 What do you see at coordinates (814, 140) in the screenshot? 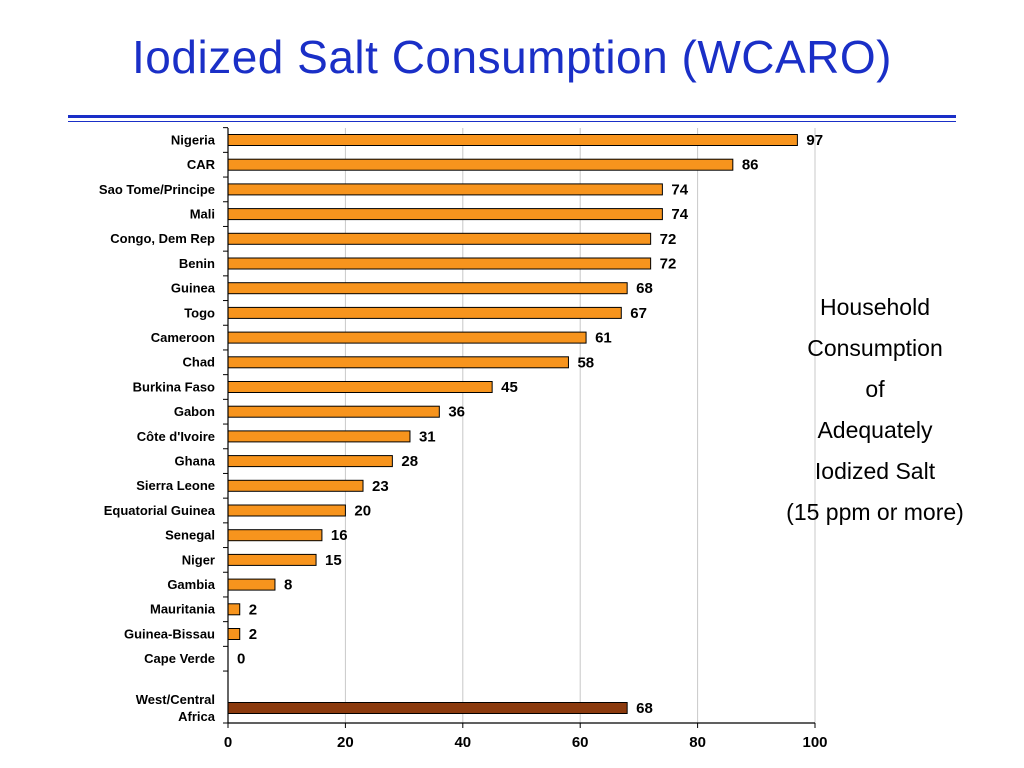
I see `data-label: 97` at bounding box center [814, 140].